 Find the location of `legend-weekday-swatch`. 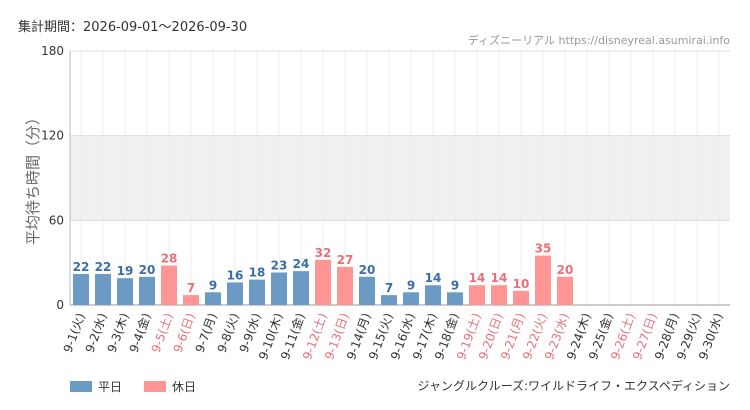

legend-weekday-swatch is located at coordinates (81, 386).